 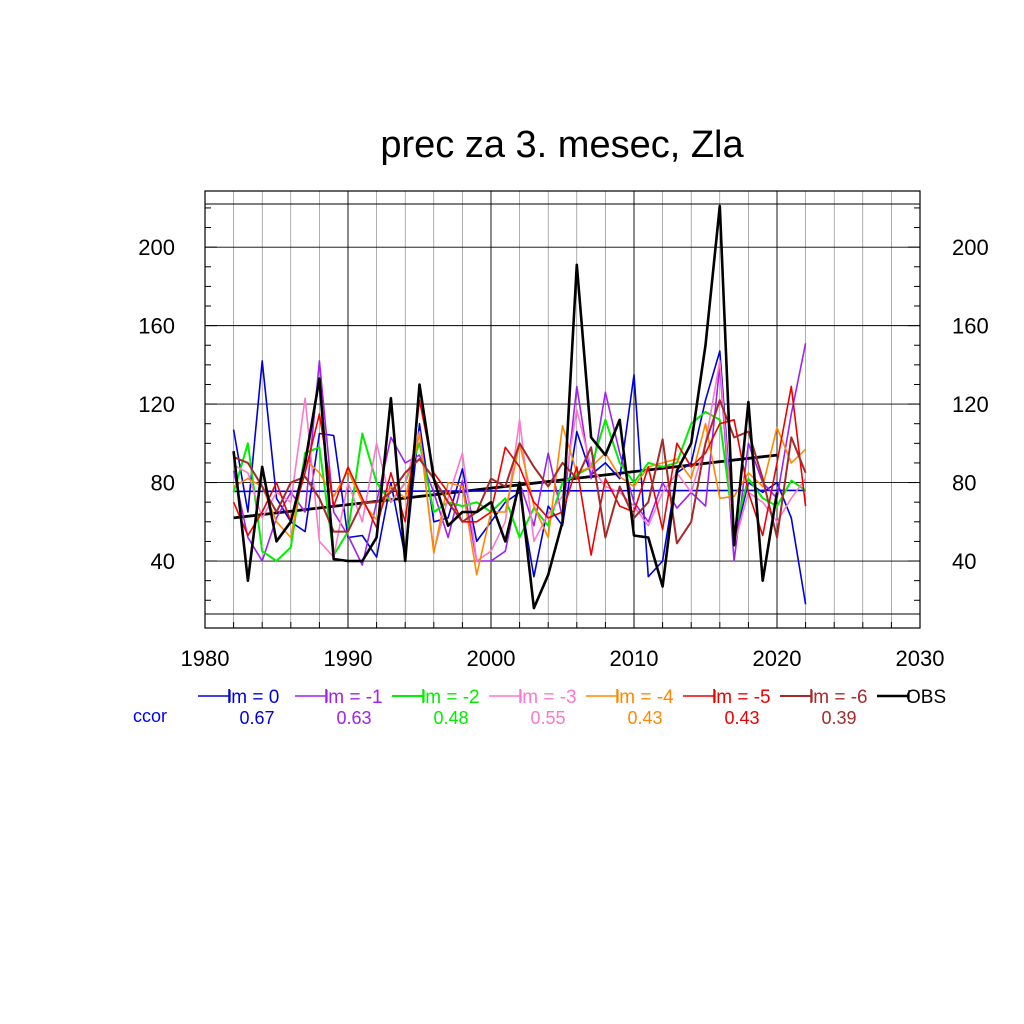 I want to click on legend-label: lm = -1, so click(x=353, y=697).